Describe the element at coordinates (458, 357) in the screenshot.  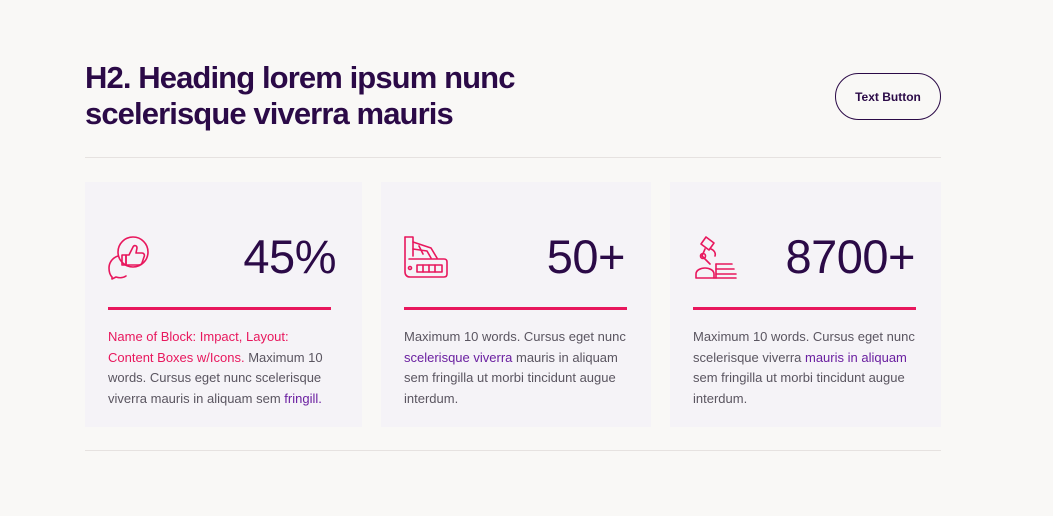
I see `description-link: scelerisque viverra` at that location.